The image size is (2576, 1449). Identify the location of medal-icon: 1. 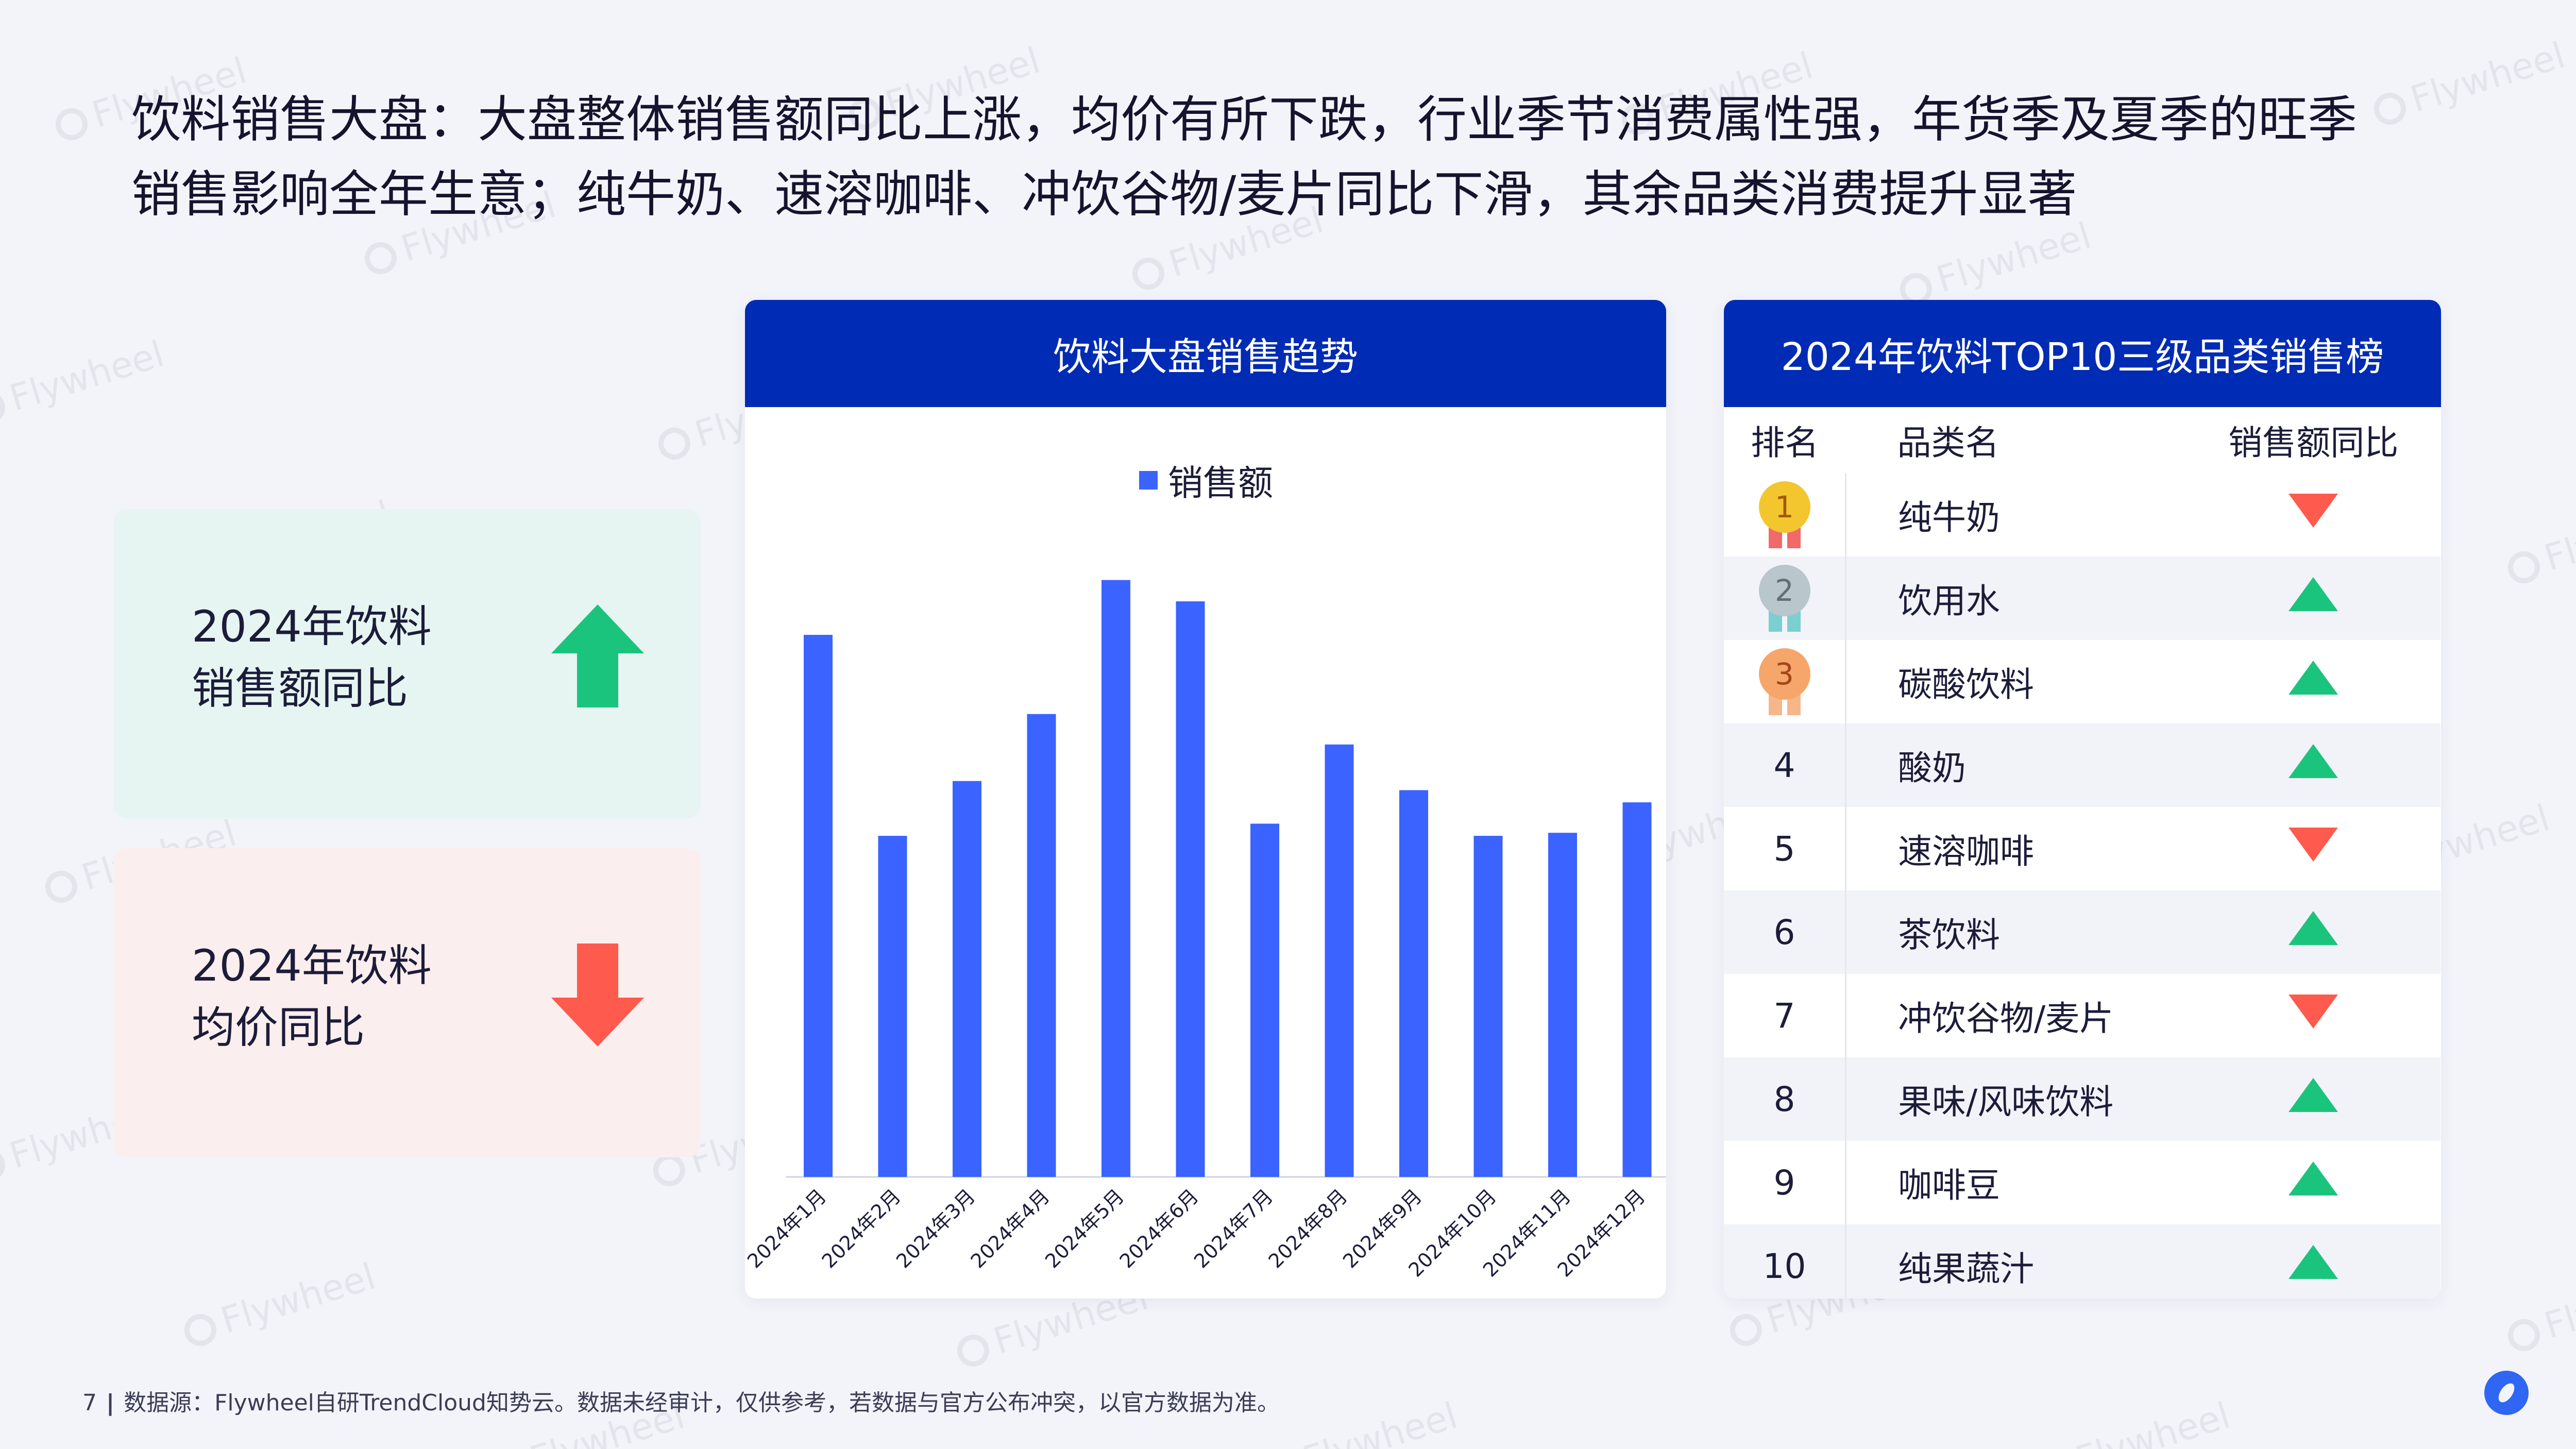
(1784, 514).